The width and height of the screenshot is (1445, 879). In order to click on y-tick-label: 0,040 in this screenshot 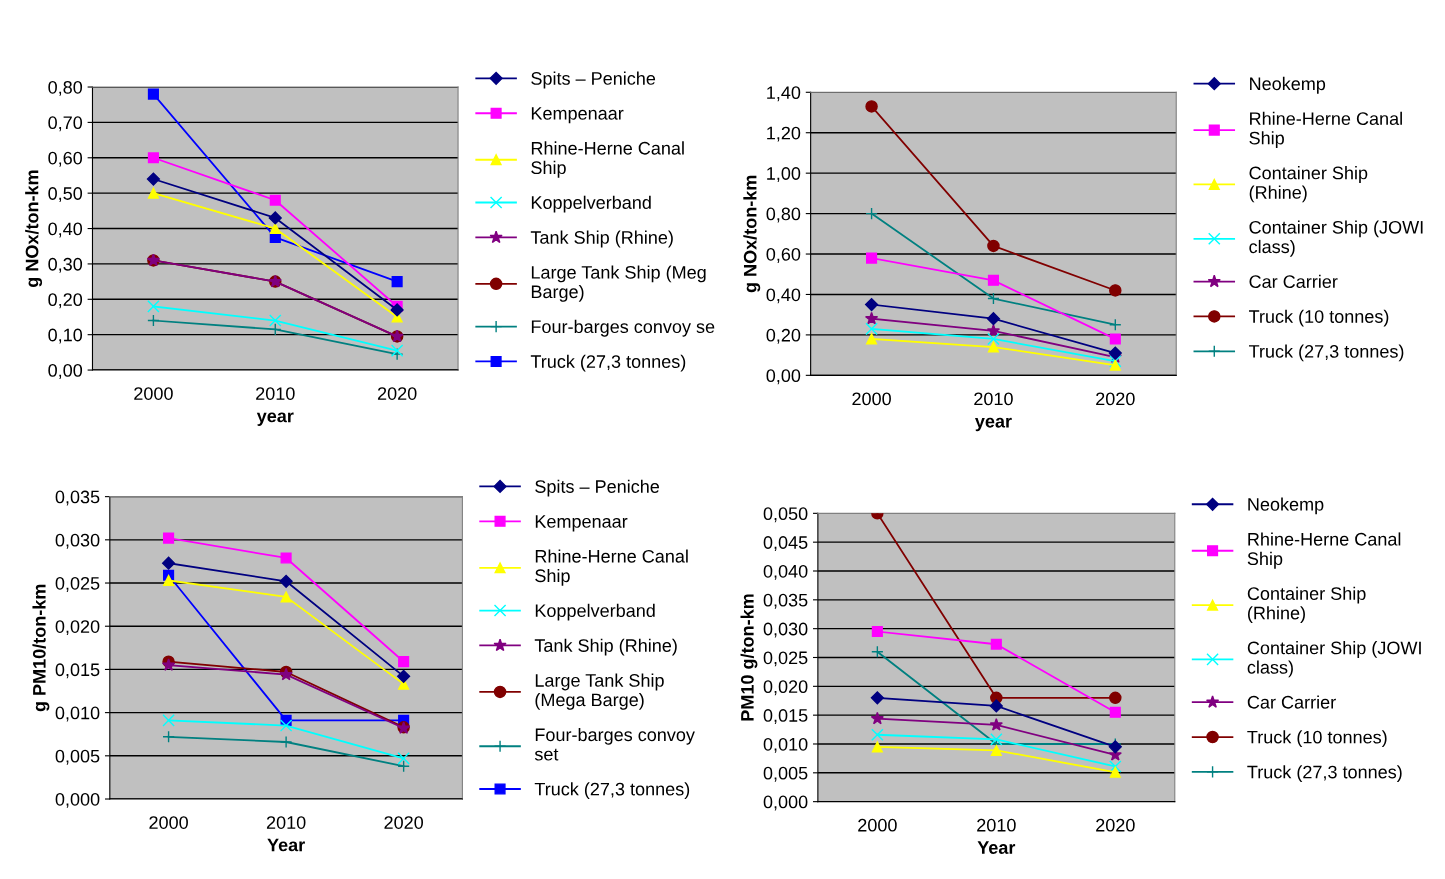, I will do `click(785, 572)`.